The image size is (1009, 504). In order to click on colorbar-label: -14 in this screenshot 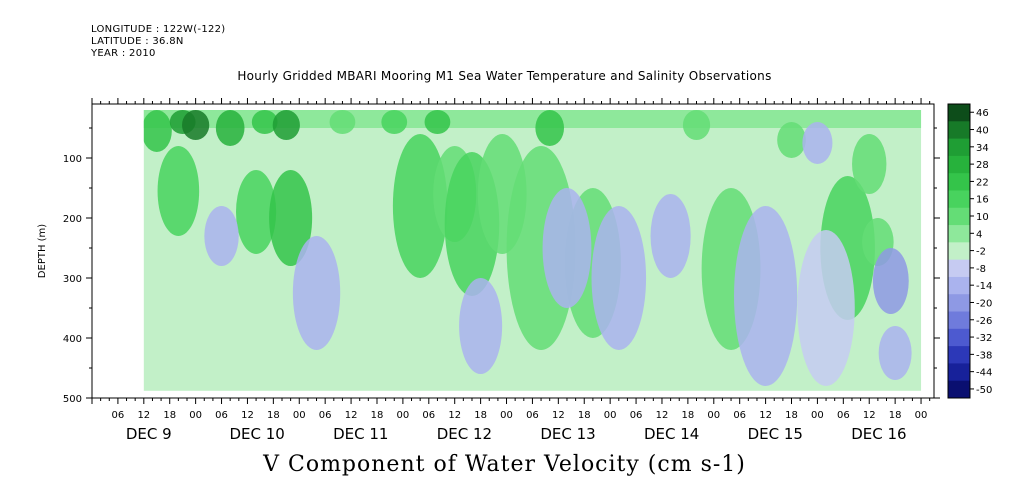, I will do `click(984, 286)`.